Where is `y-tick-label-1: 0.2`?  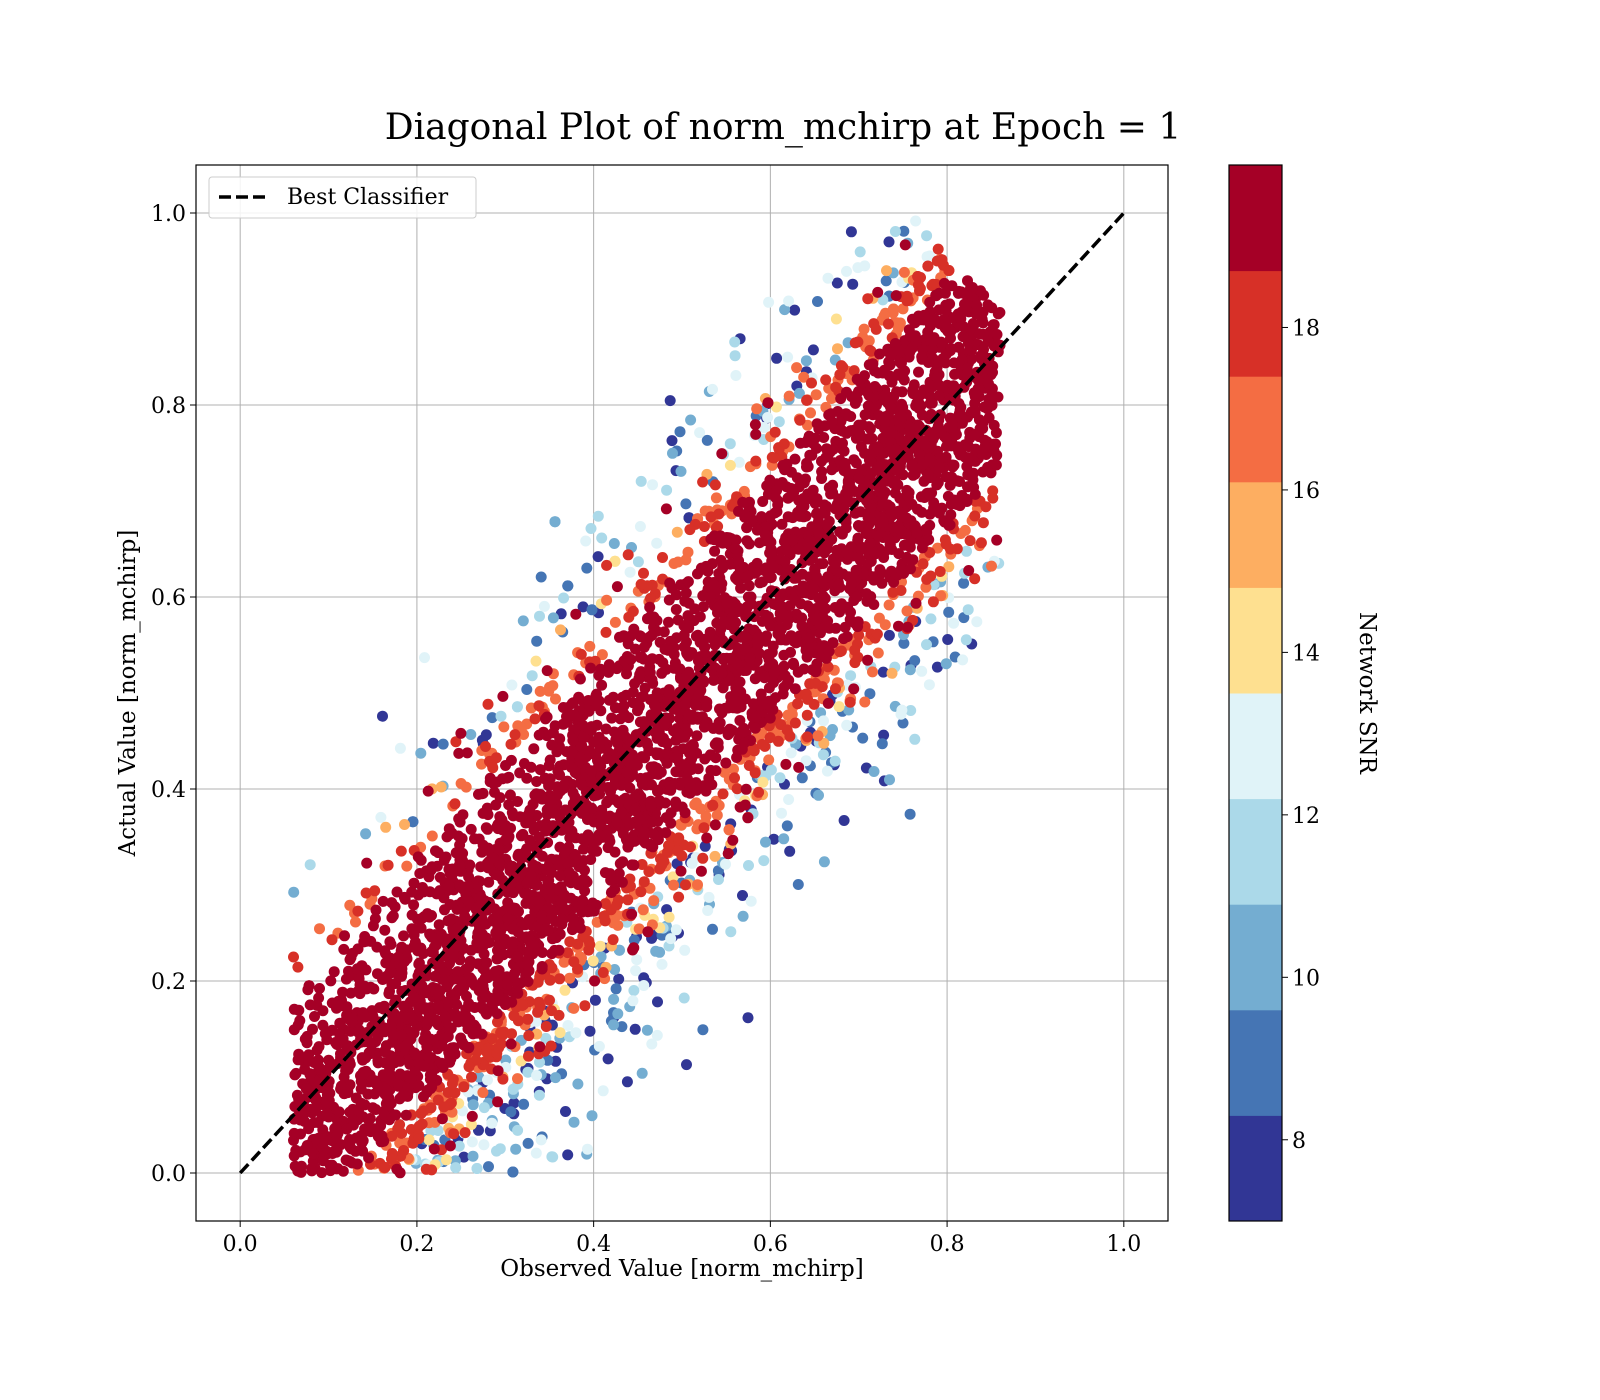 y-tick-label-1: 0.2 is located at coordinates (168, 982).